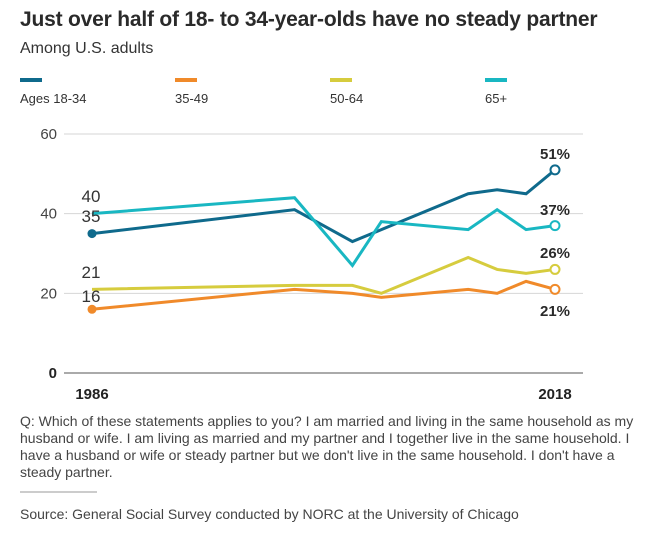  I want to click on legend-label: 35-49, so click(192, 98).